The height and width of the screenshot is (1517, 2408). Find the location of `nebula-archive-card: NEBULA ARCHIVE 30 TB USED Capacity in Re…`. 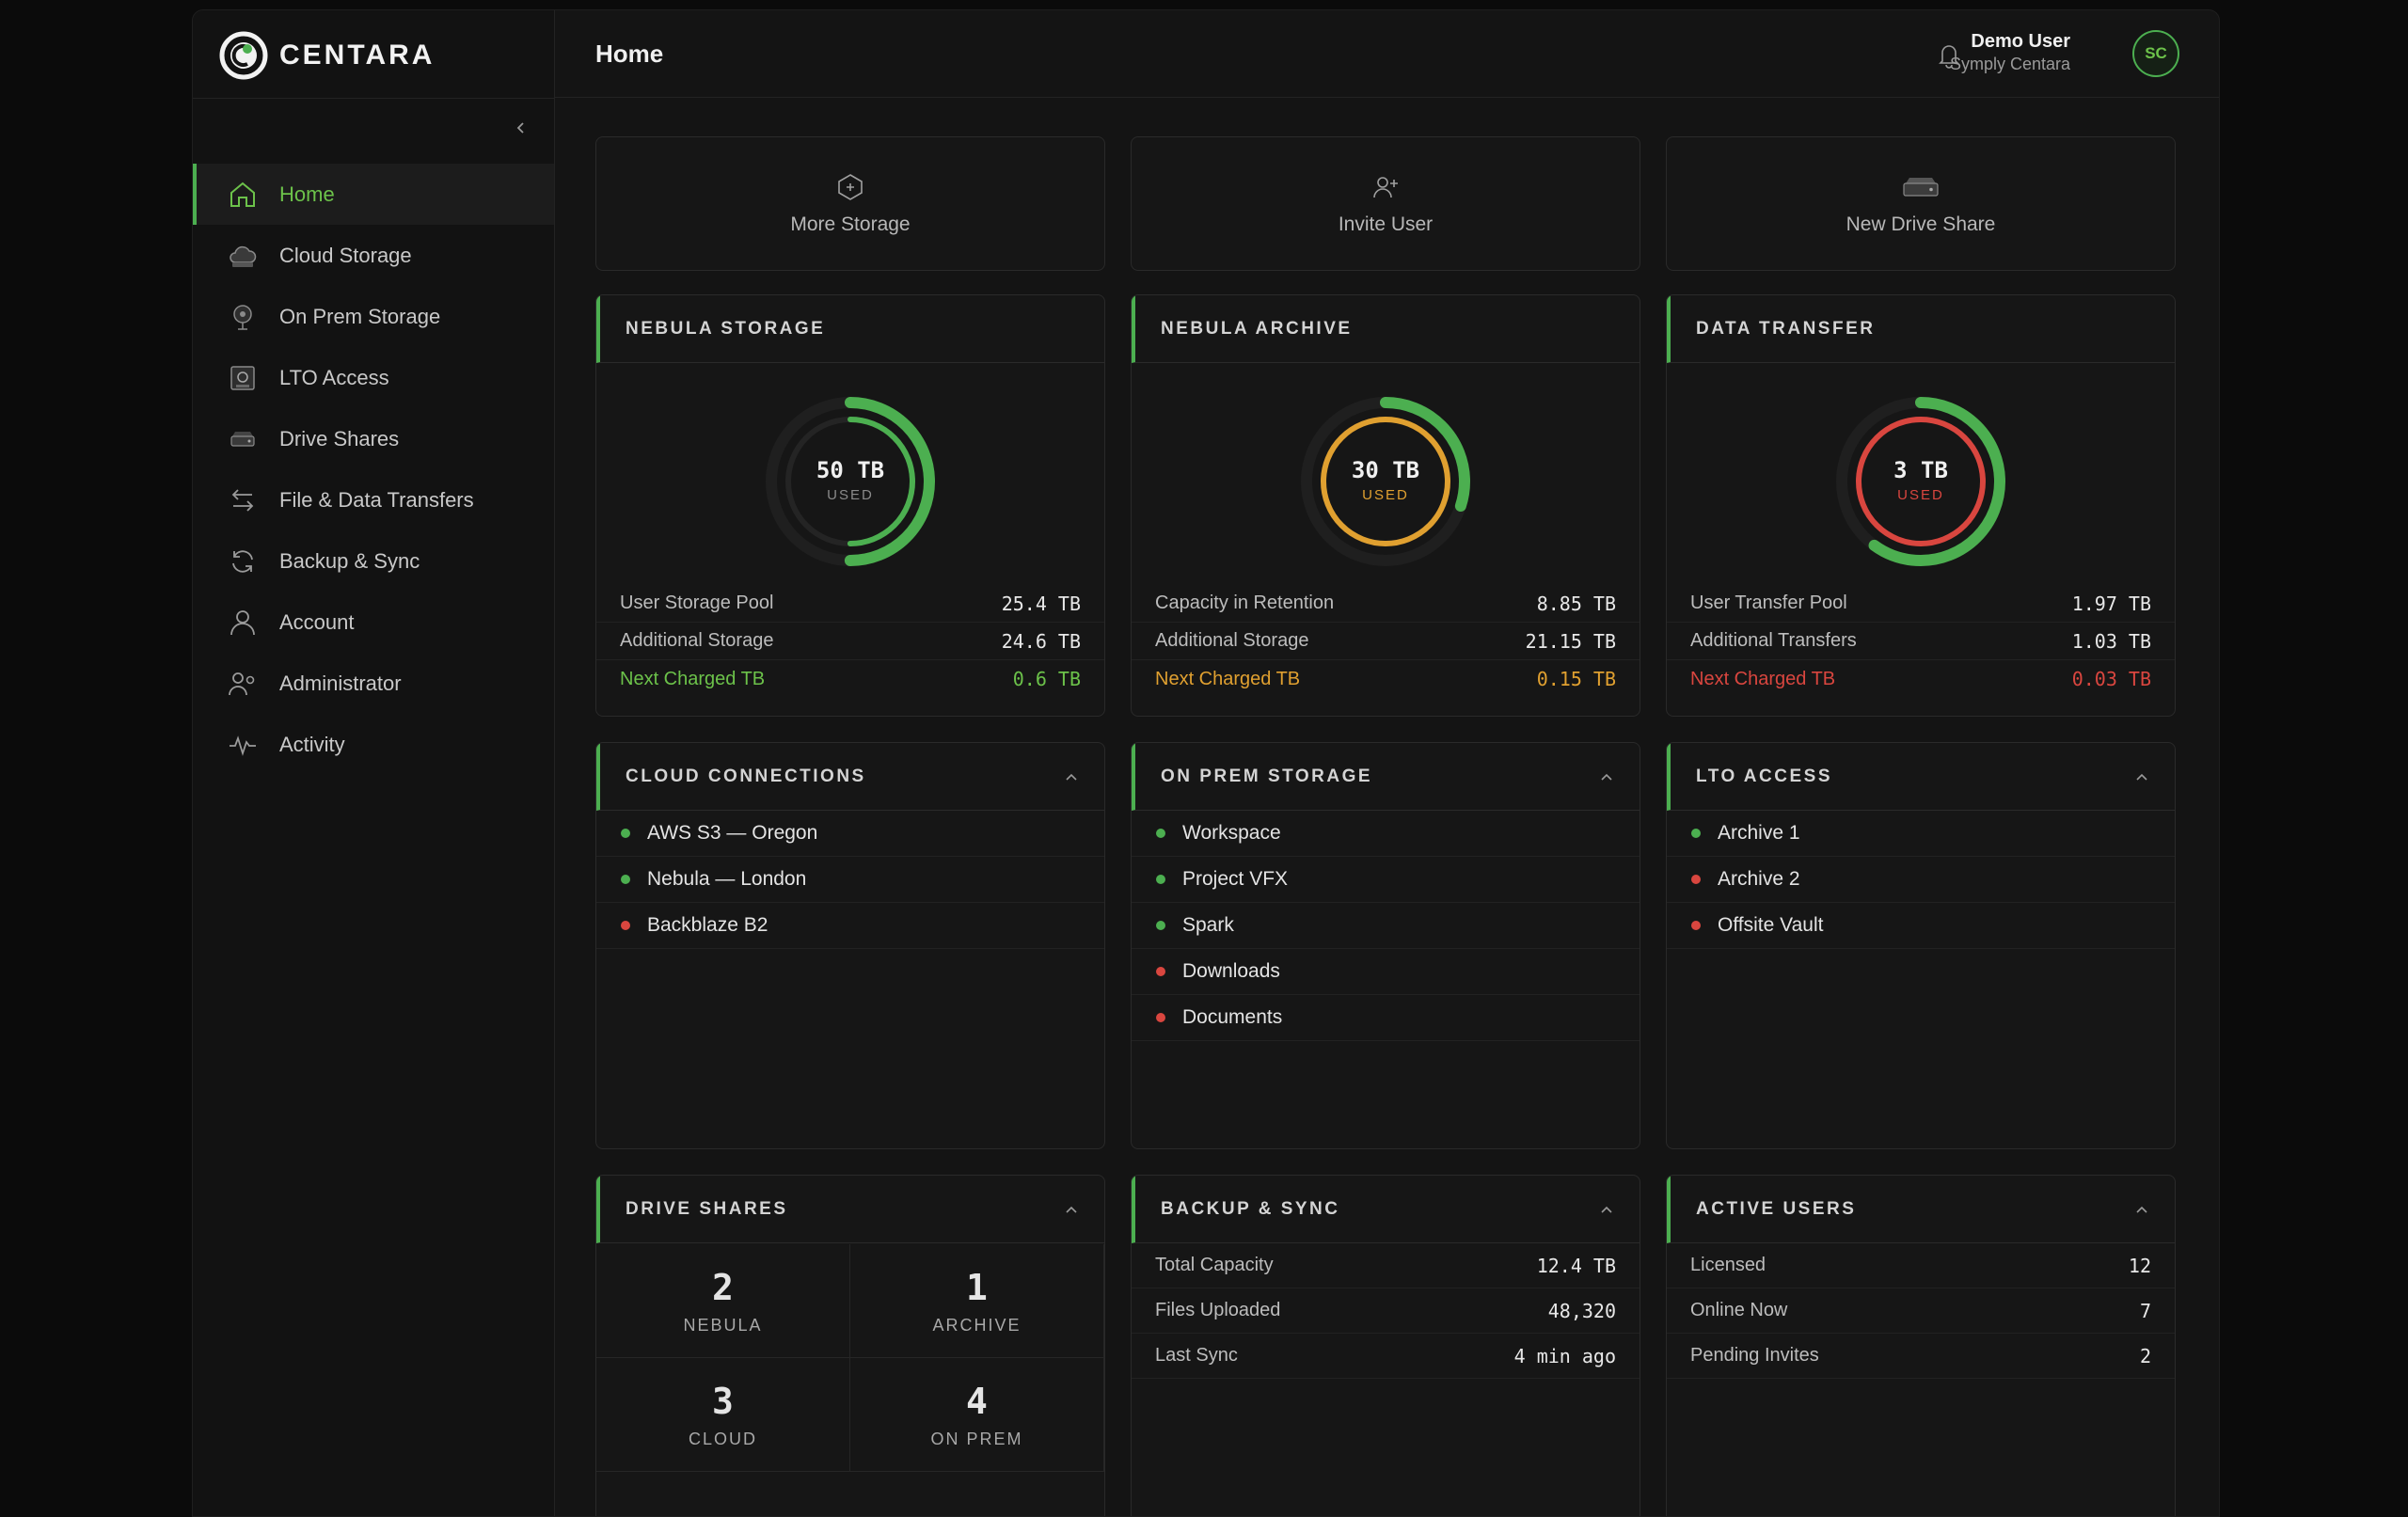

nebula-archive-card: NEBULA ARCHIVE 30 TB USED Capacity in Re… is located at coordinates (1385, 505).